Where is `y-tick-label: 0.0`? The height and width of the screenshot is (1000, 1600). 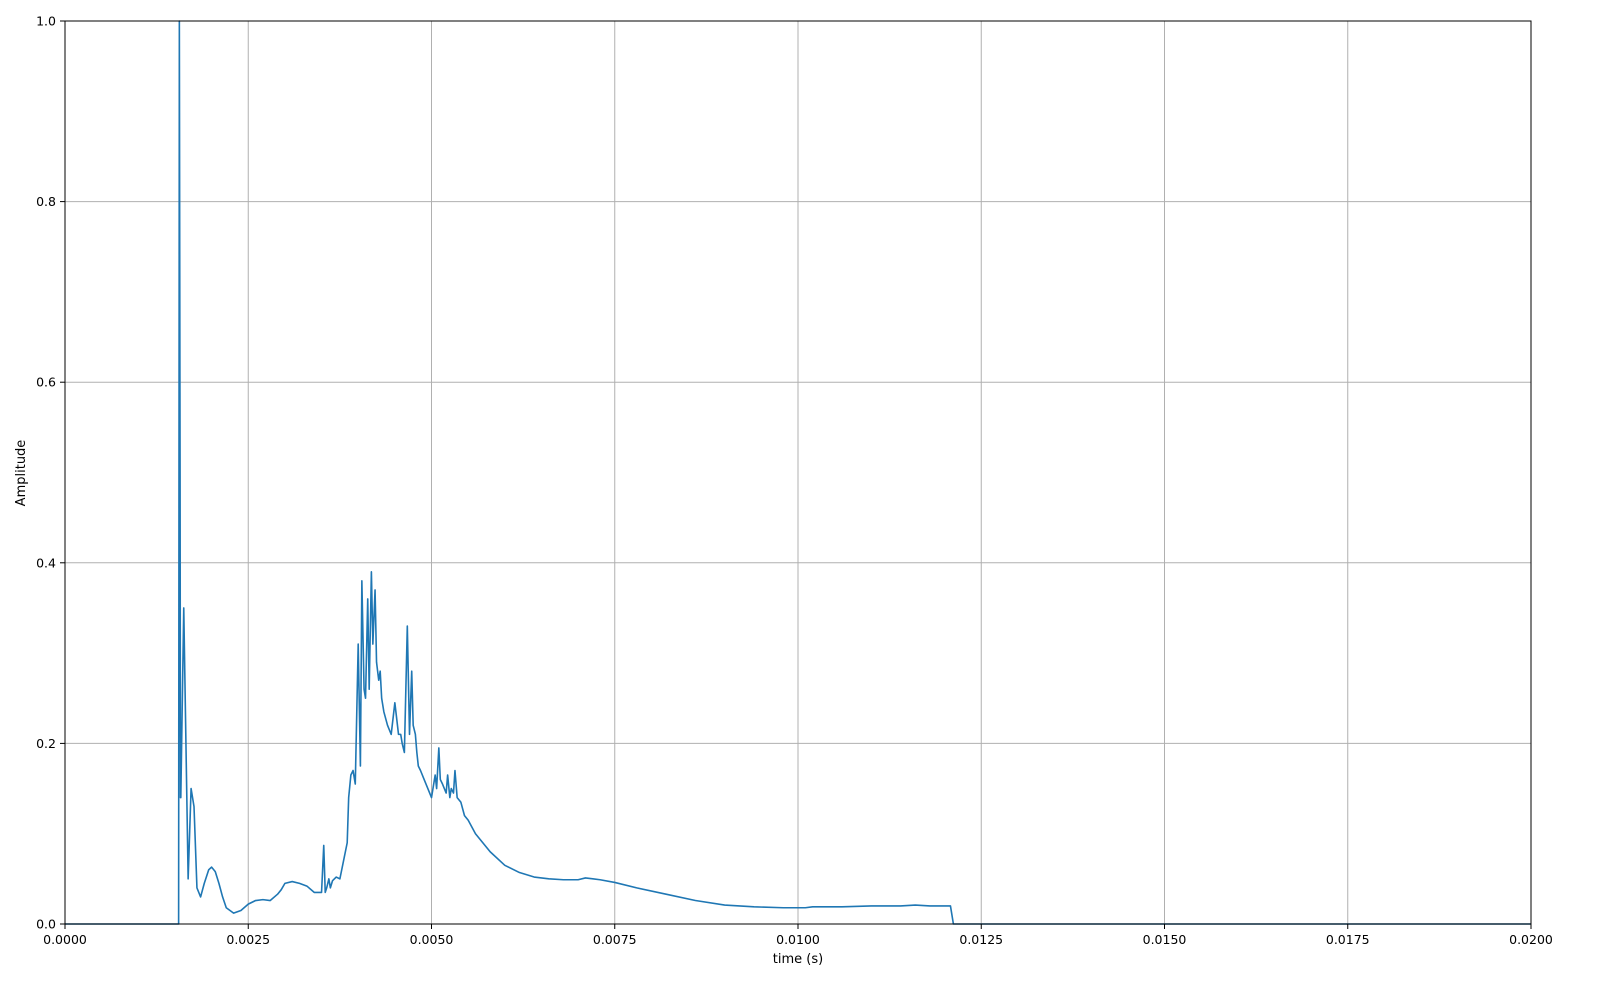
y-tick-label: 0.0 is located at coordinates (46, 924).